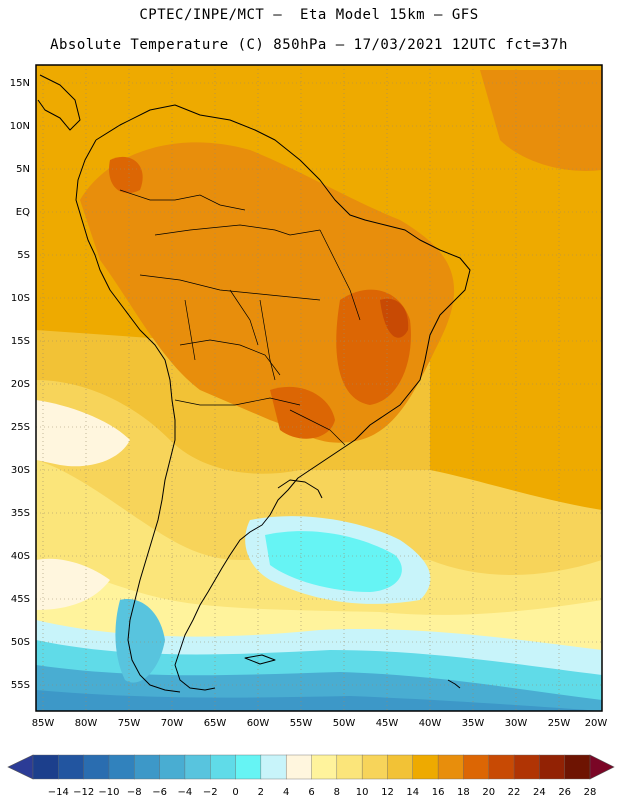 The height and width of the screenshot is (800, 618). What do you see at coordinates (20, 470) in the screenshot?
I see `lat-label: 30S` at bounding box center [20, 470].